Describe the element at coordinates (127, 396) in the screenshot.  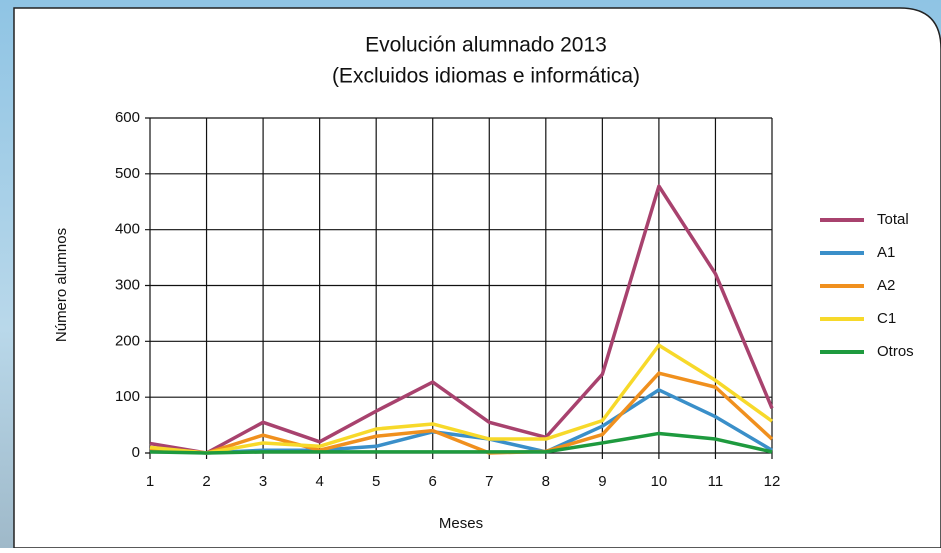
I see `y-tick-label: 100` at that location.